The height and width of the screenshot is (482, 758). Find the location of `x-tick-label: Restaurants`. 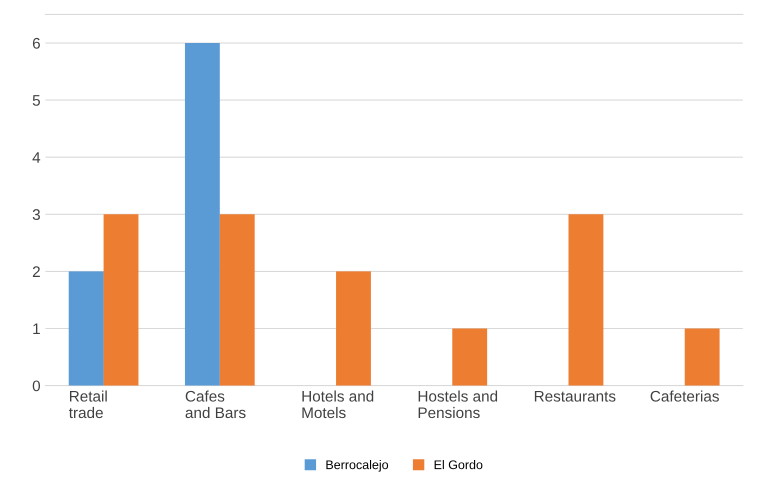

x-tick-label: Restaurants is located at coordinates (575, 396).